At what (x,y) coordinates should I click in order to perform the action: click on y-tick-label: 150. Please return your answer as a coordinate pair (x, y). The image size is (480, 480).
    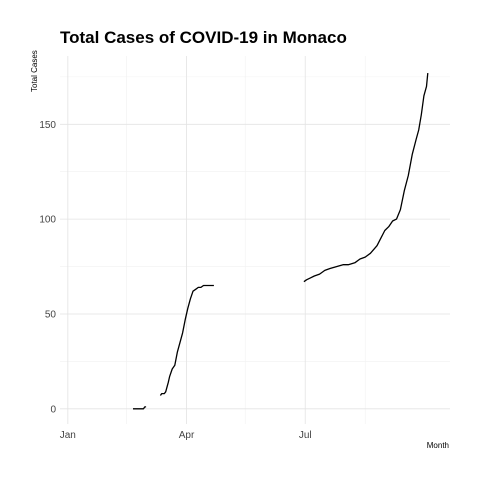
    Looking at the image, I should click on (47, 125).